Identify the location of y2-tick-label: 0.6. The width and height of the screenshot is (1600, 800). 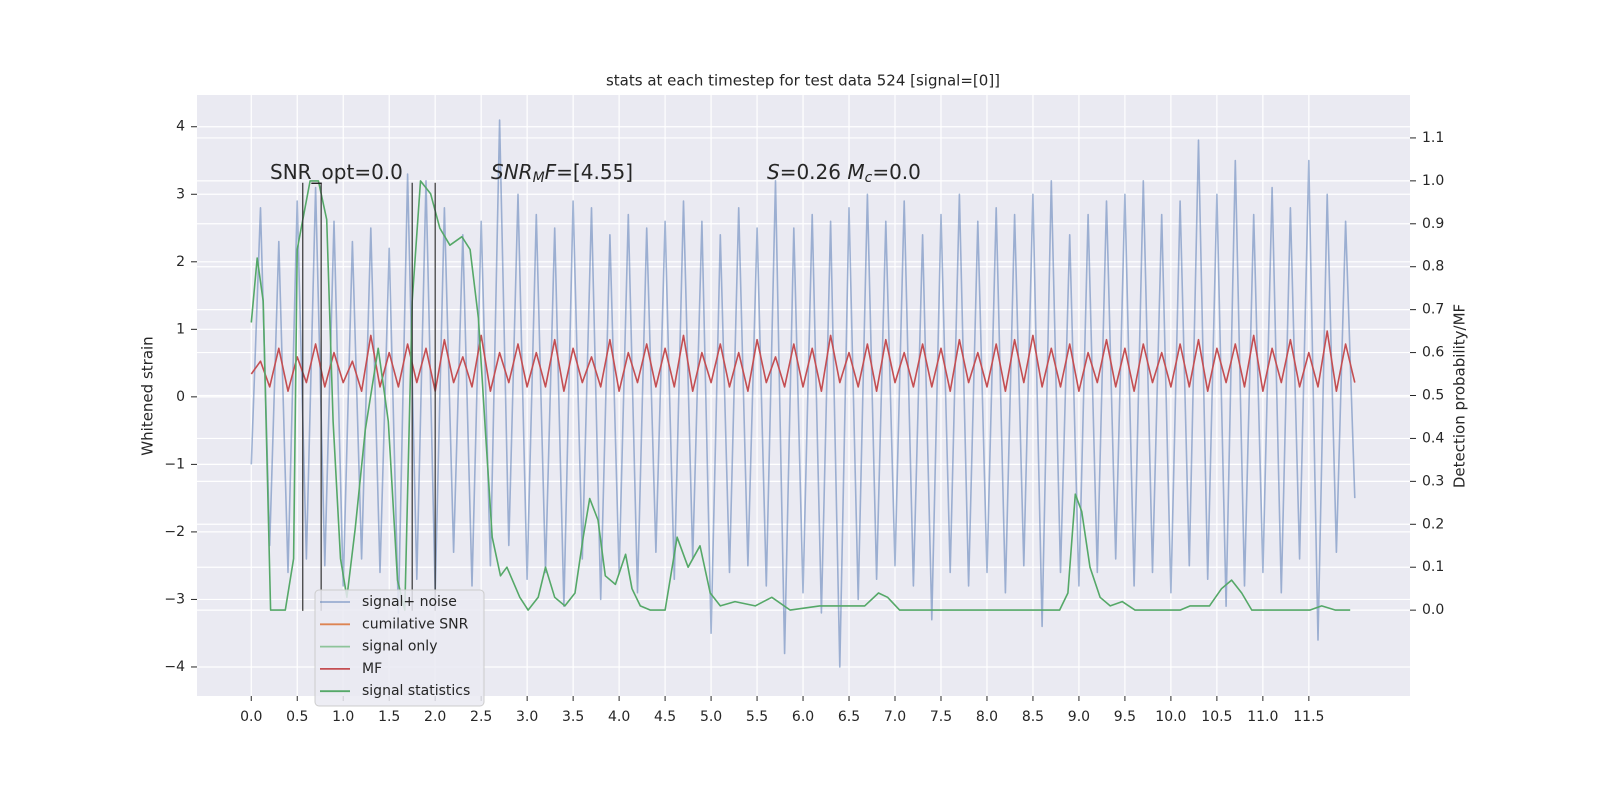
(1433, 353).